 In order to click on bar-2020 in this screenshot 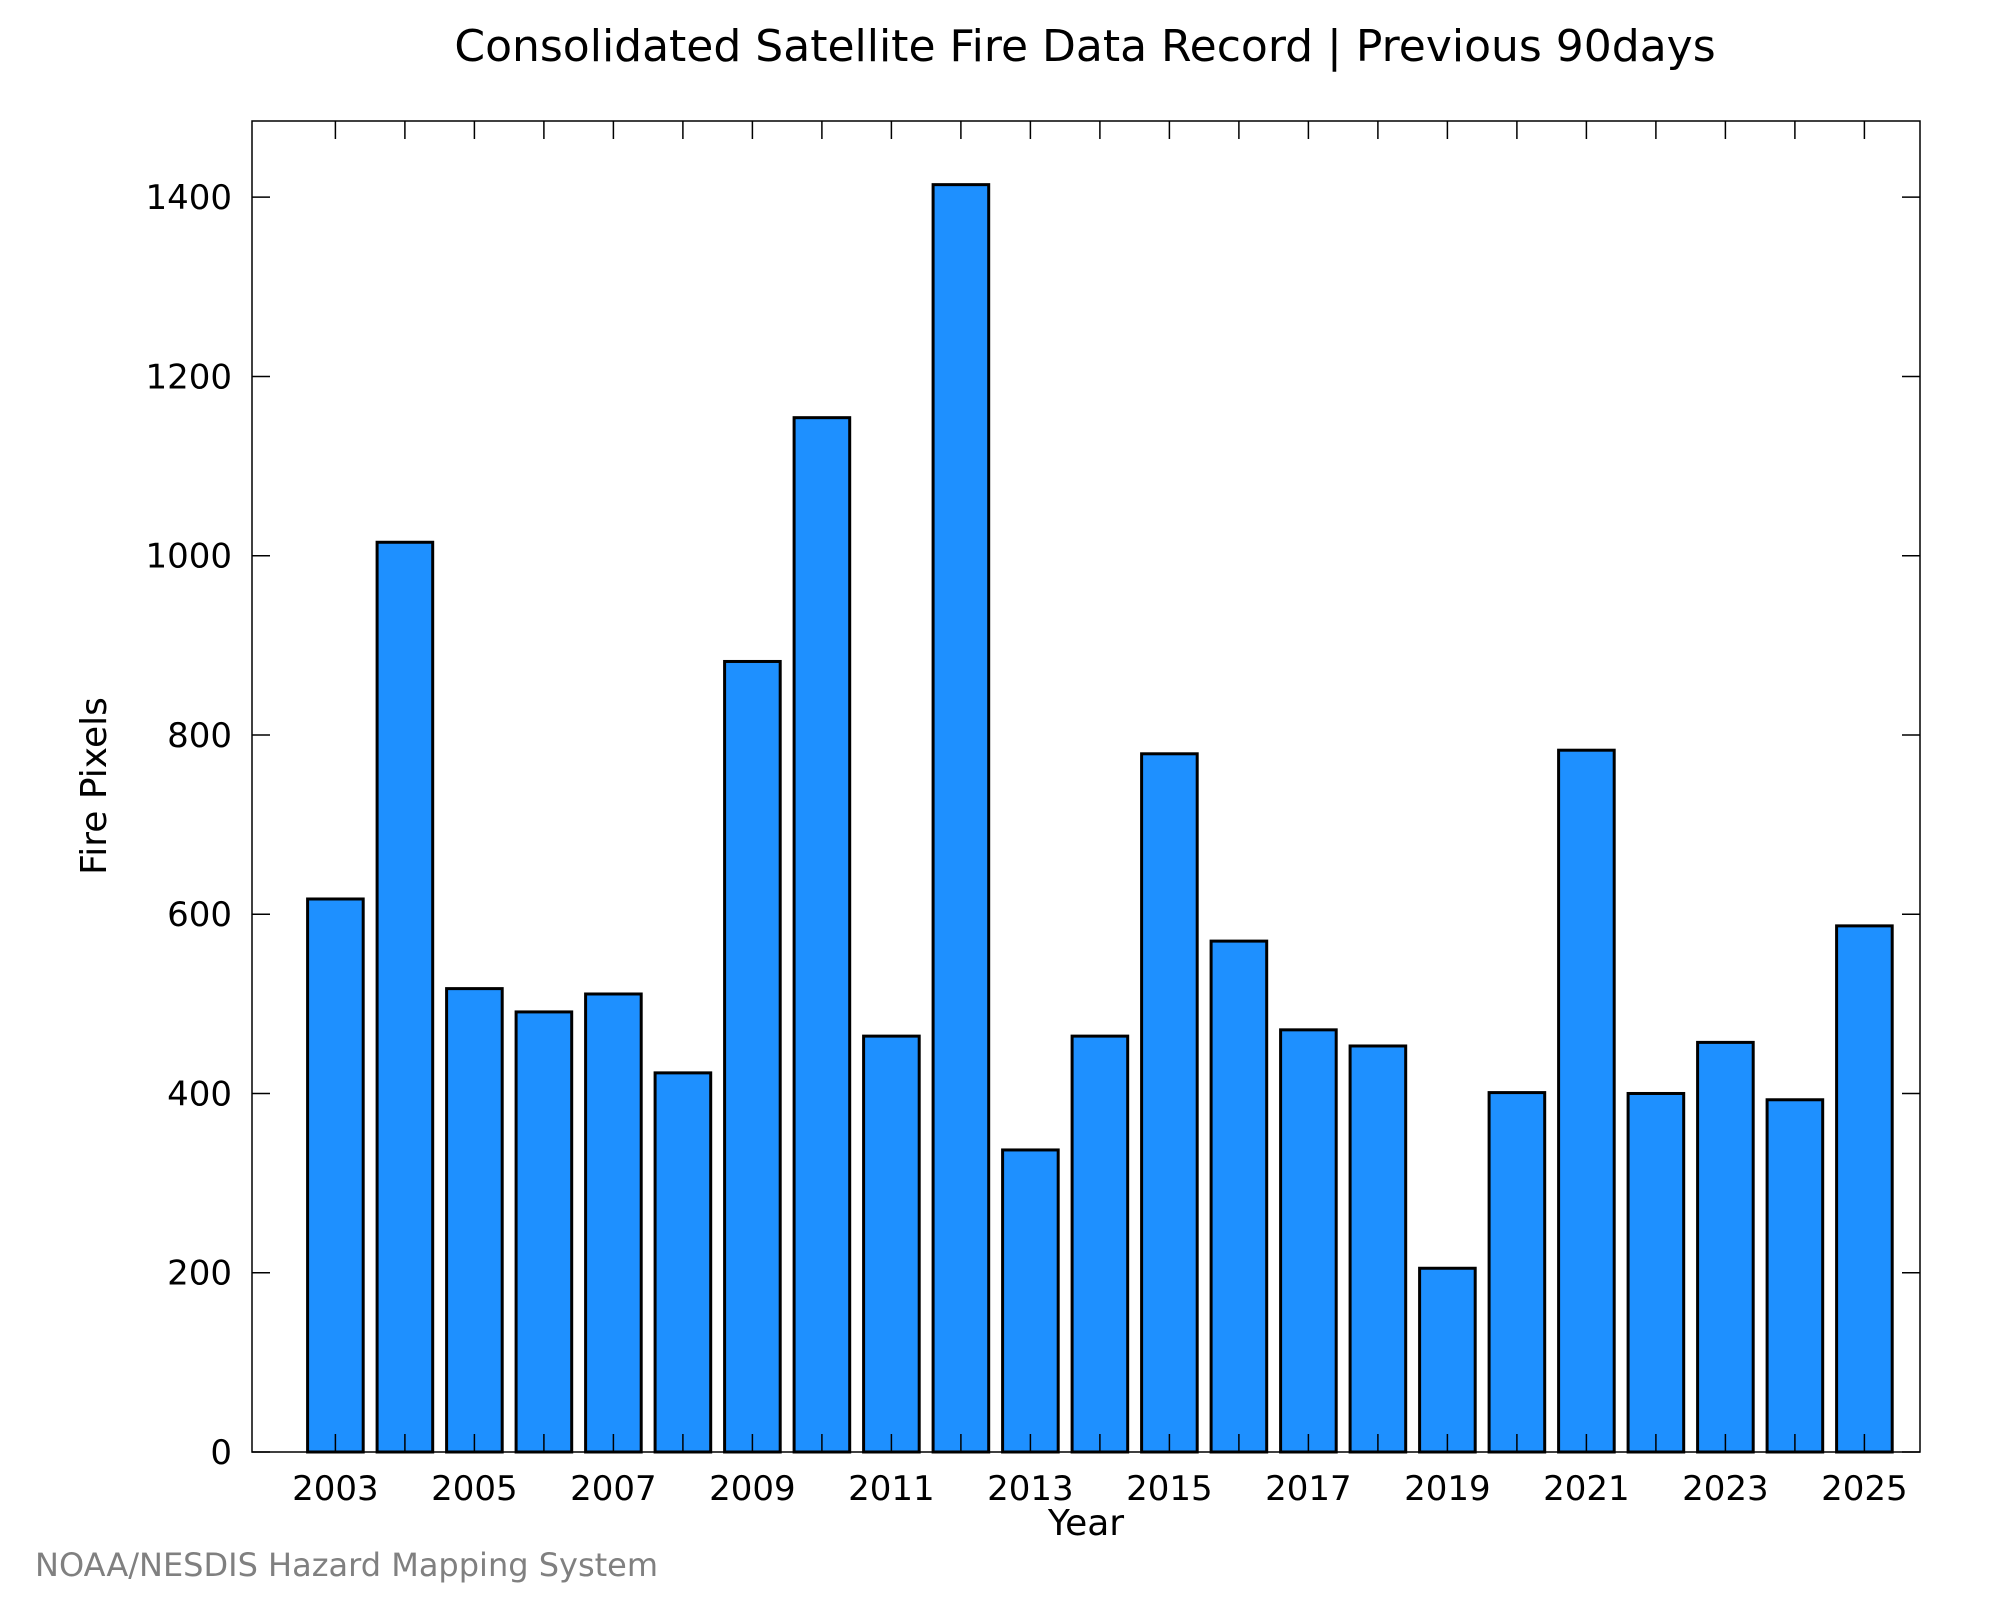, I will do `click(1517, 1272)`.